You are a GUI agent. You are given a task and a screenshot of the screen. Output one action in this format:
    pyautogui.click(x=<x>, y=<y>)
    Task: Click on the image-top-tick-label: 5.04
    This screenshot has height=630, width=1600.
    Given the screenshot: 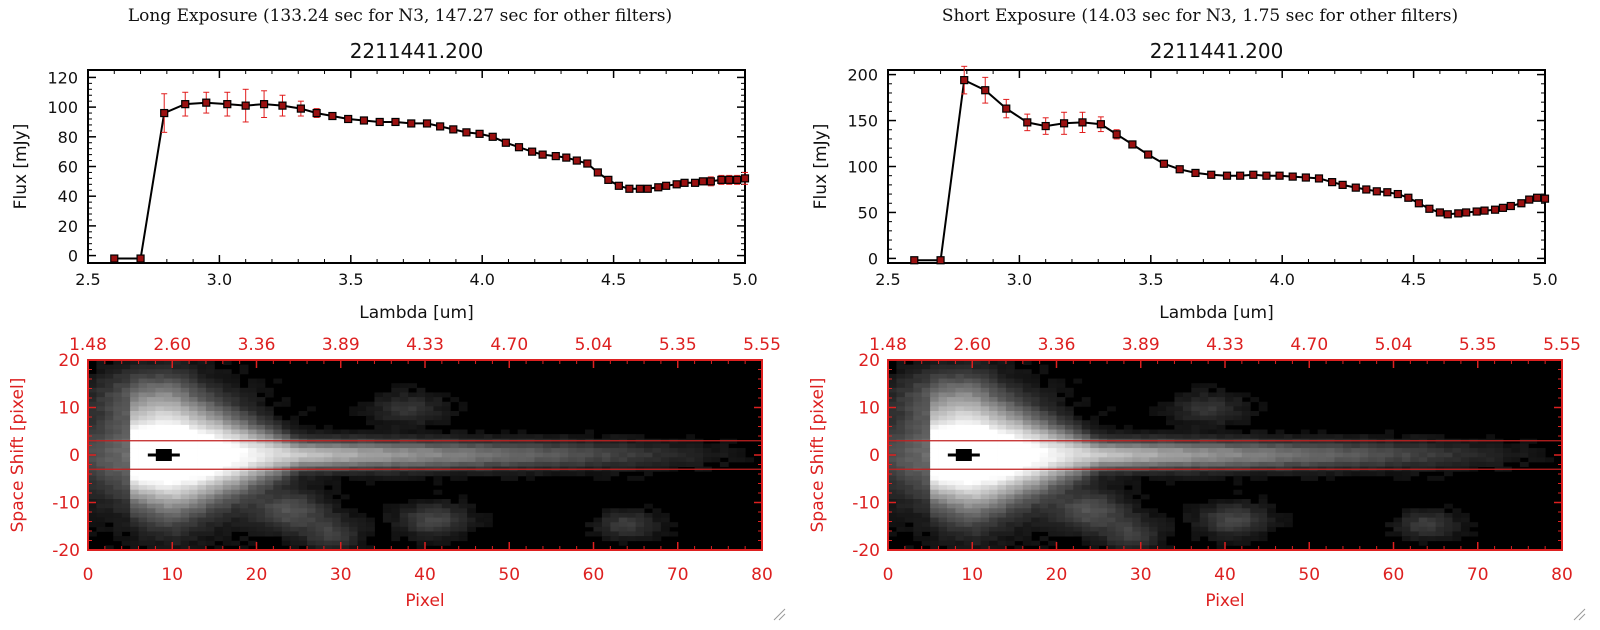 What is the action you would take?
    pyautogui.click(x=1394, y=345)
    